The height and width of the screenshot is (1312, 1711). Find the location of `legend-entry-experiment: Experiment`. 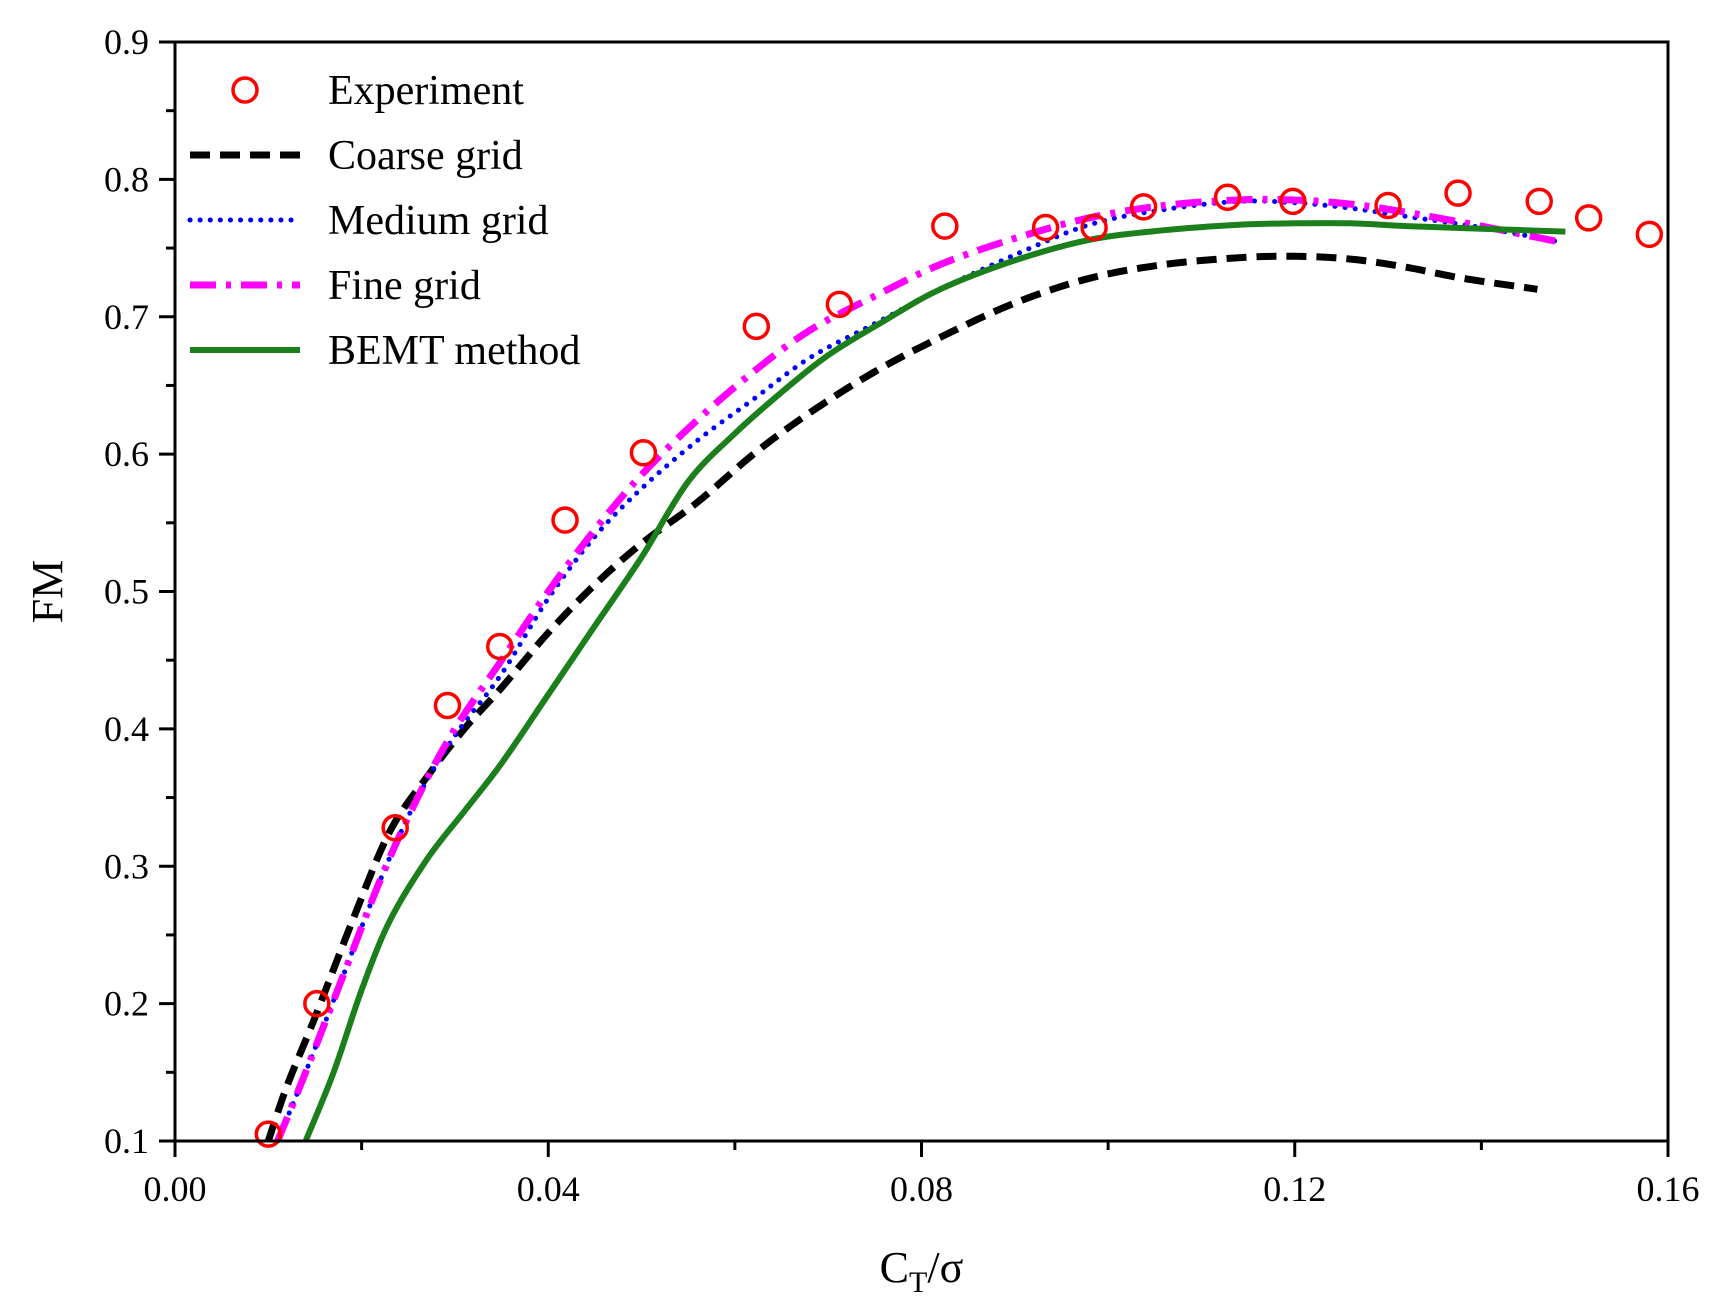

legend-entry-experiment: Experiment is located at coordinates (377, 91).